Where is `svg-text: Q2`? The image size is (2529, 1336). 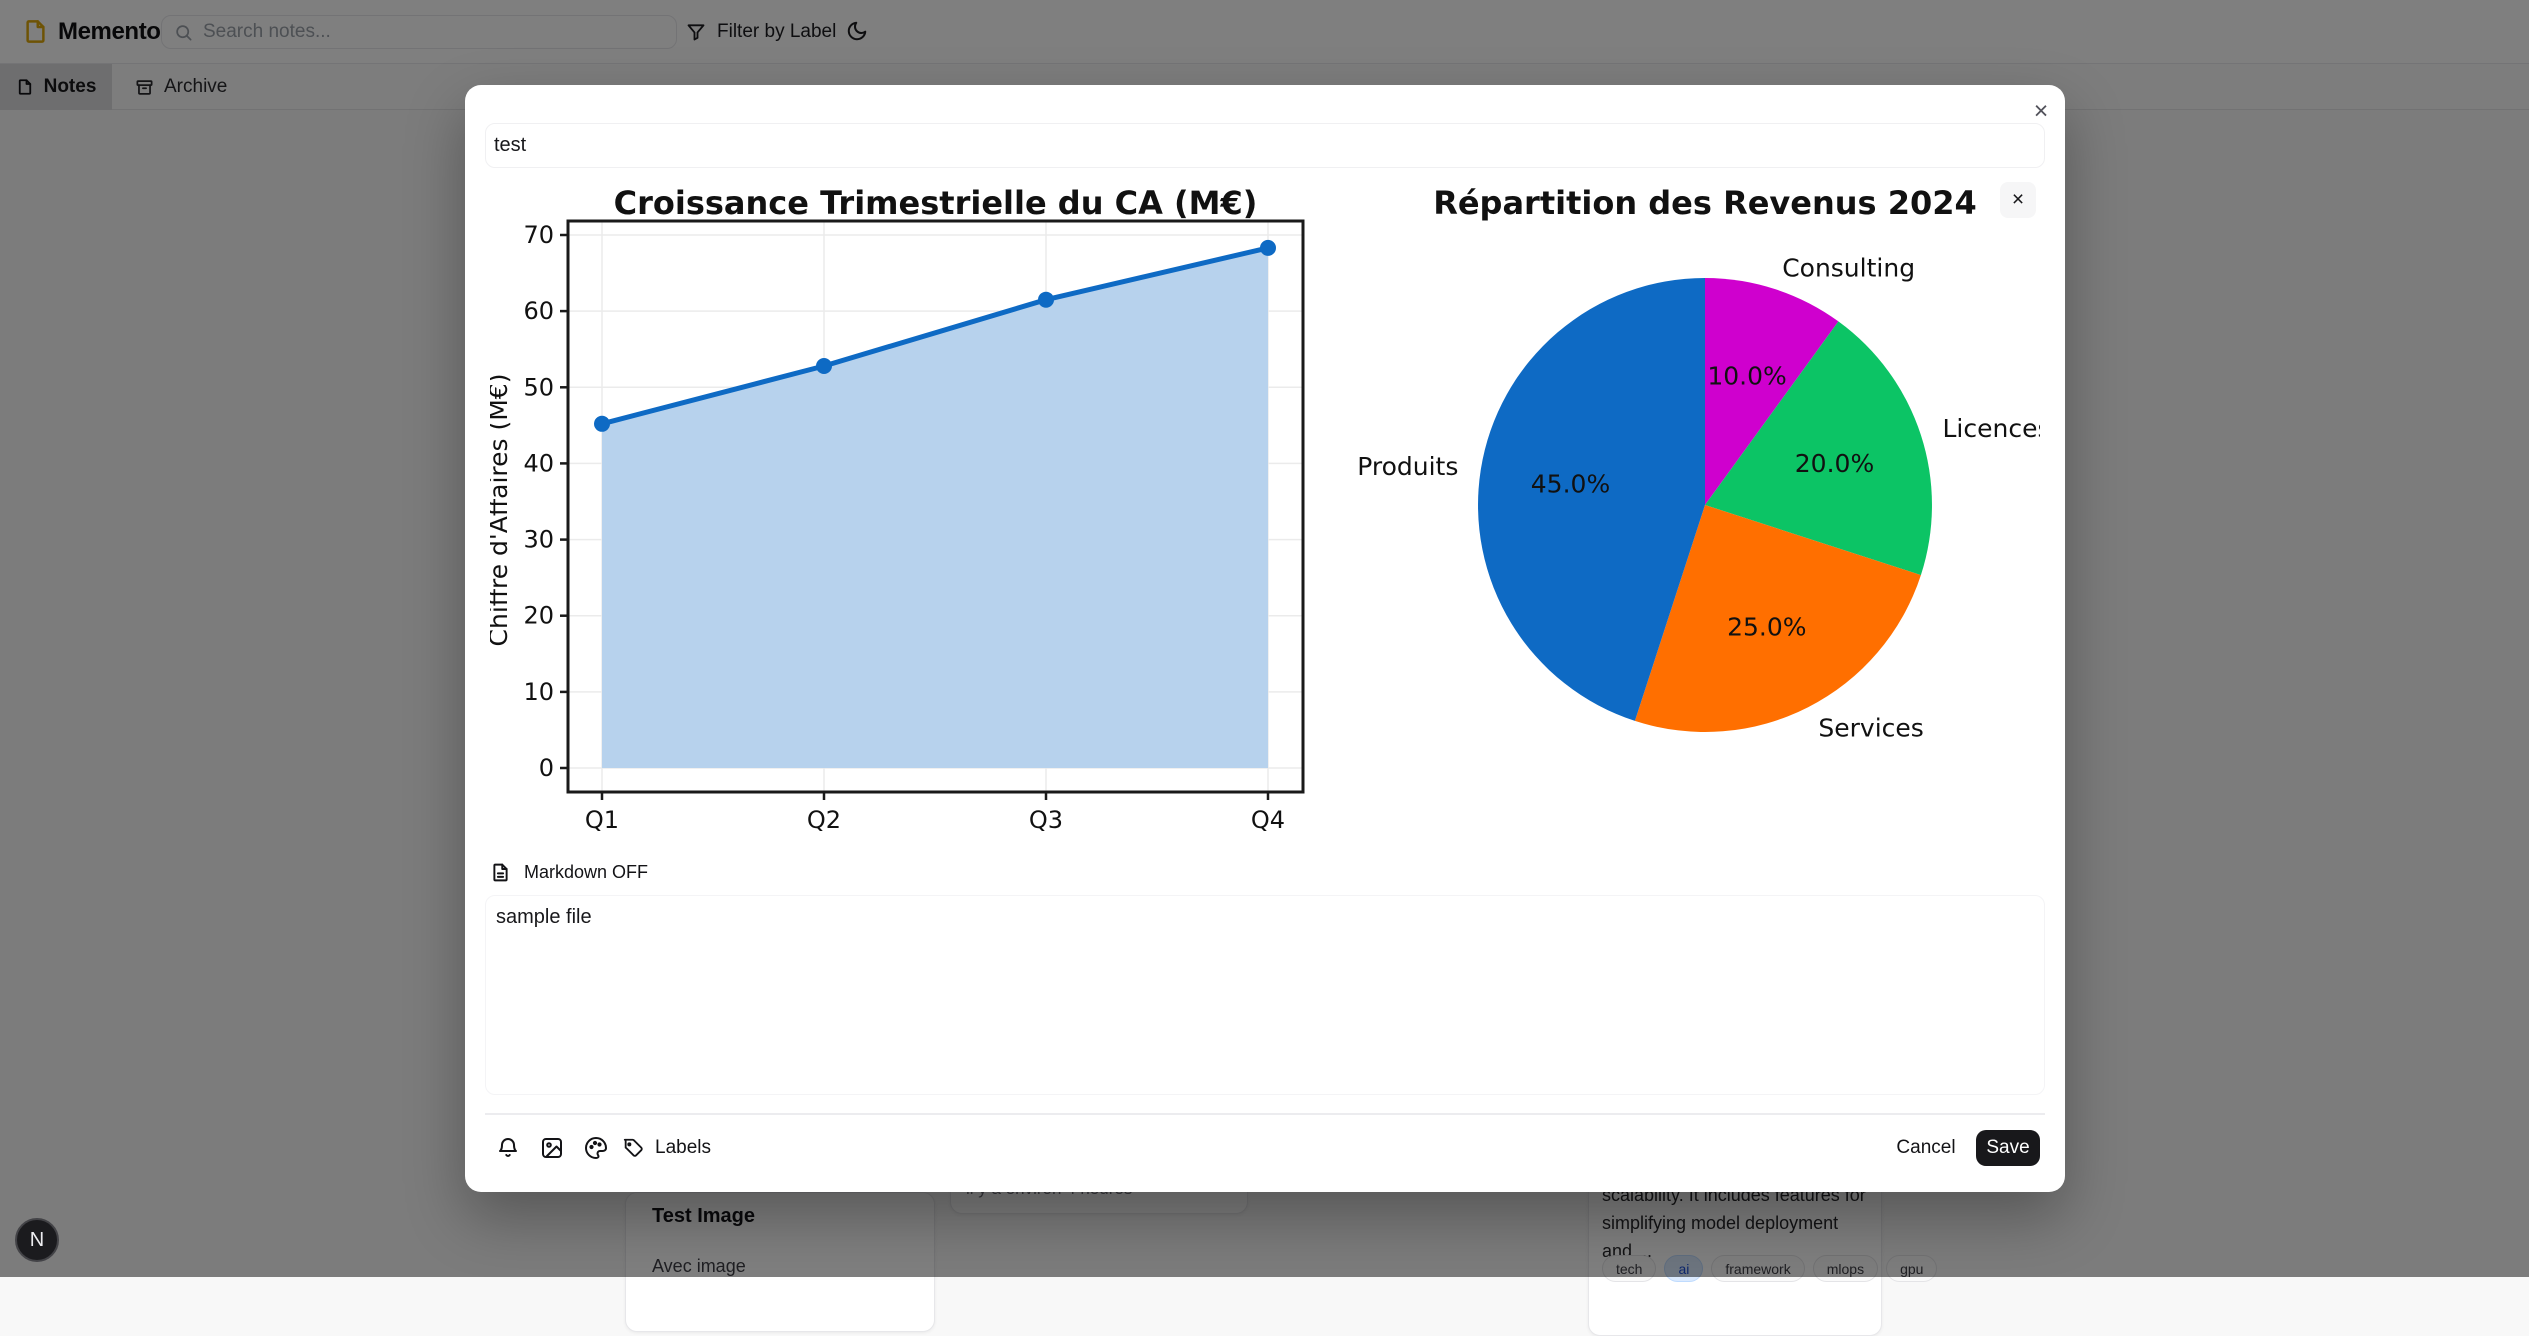
svg-text: Q2 is located at coordinates (824, 820).